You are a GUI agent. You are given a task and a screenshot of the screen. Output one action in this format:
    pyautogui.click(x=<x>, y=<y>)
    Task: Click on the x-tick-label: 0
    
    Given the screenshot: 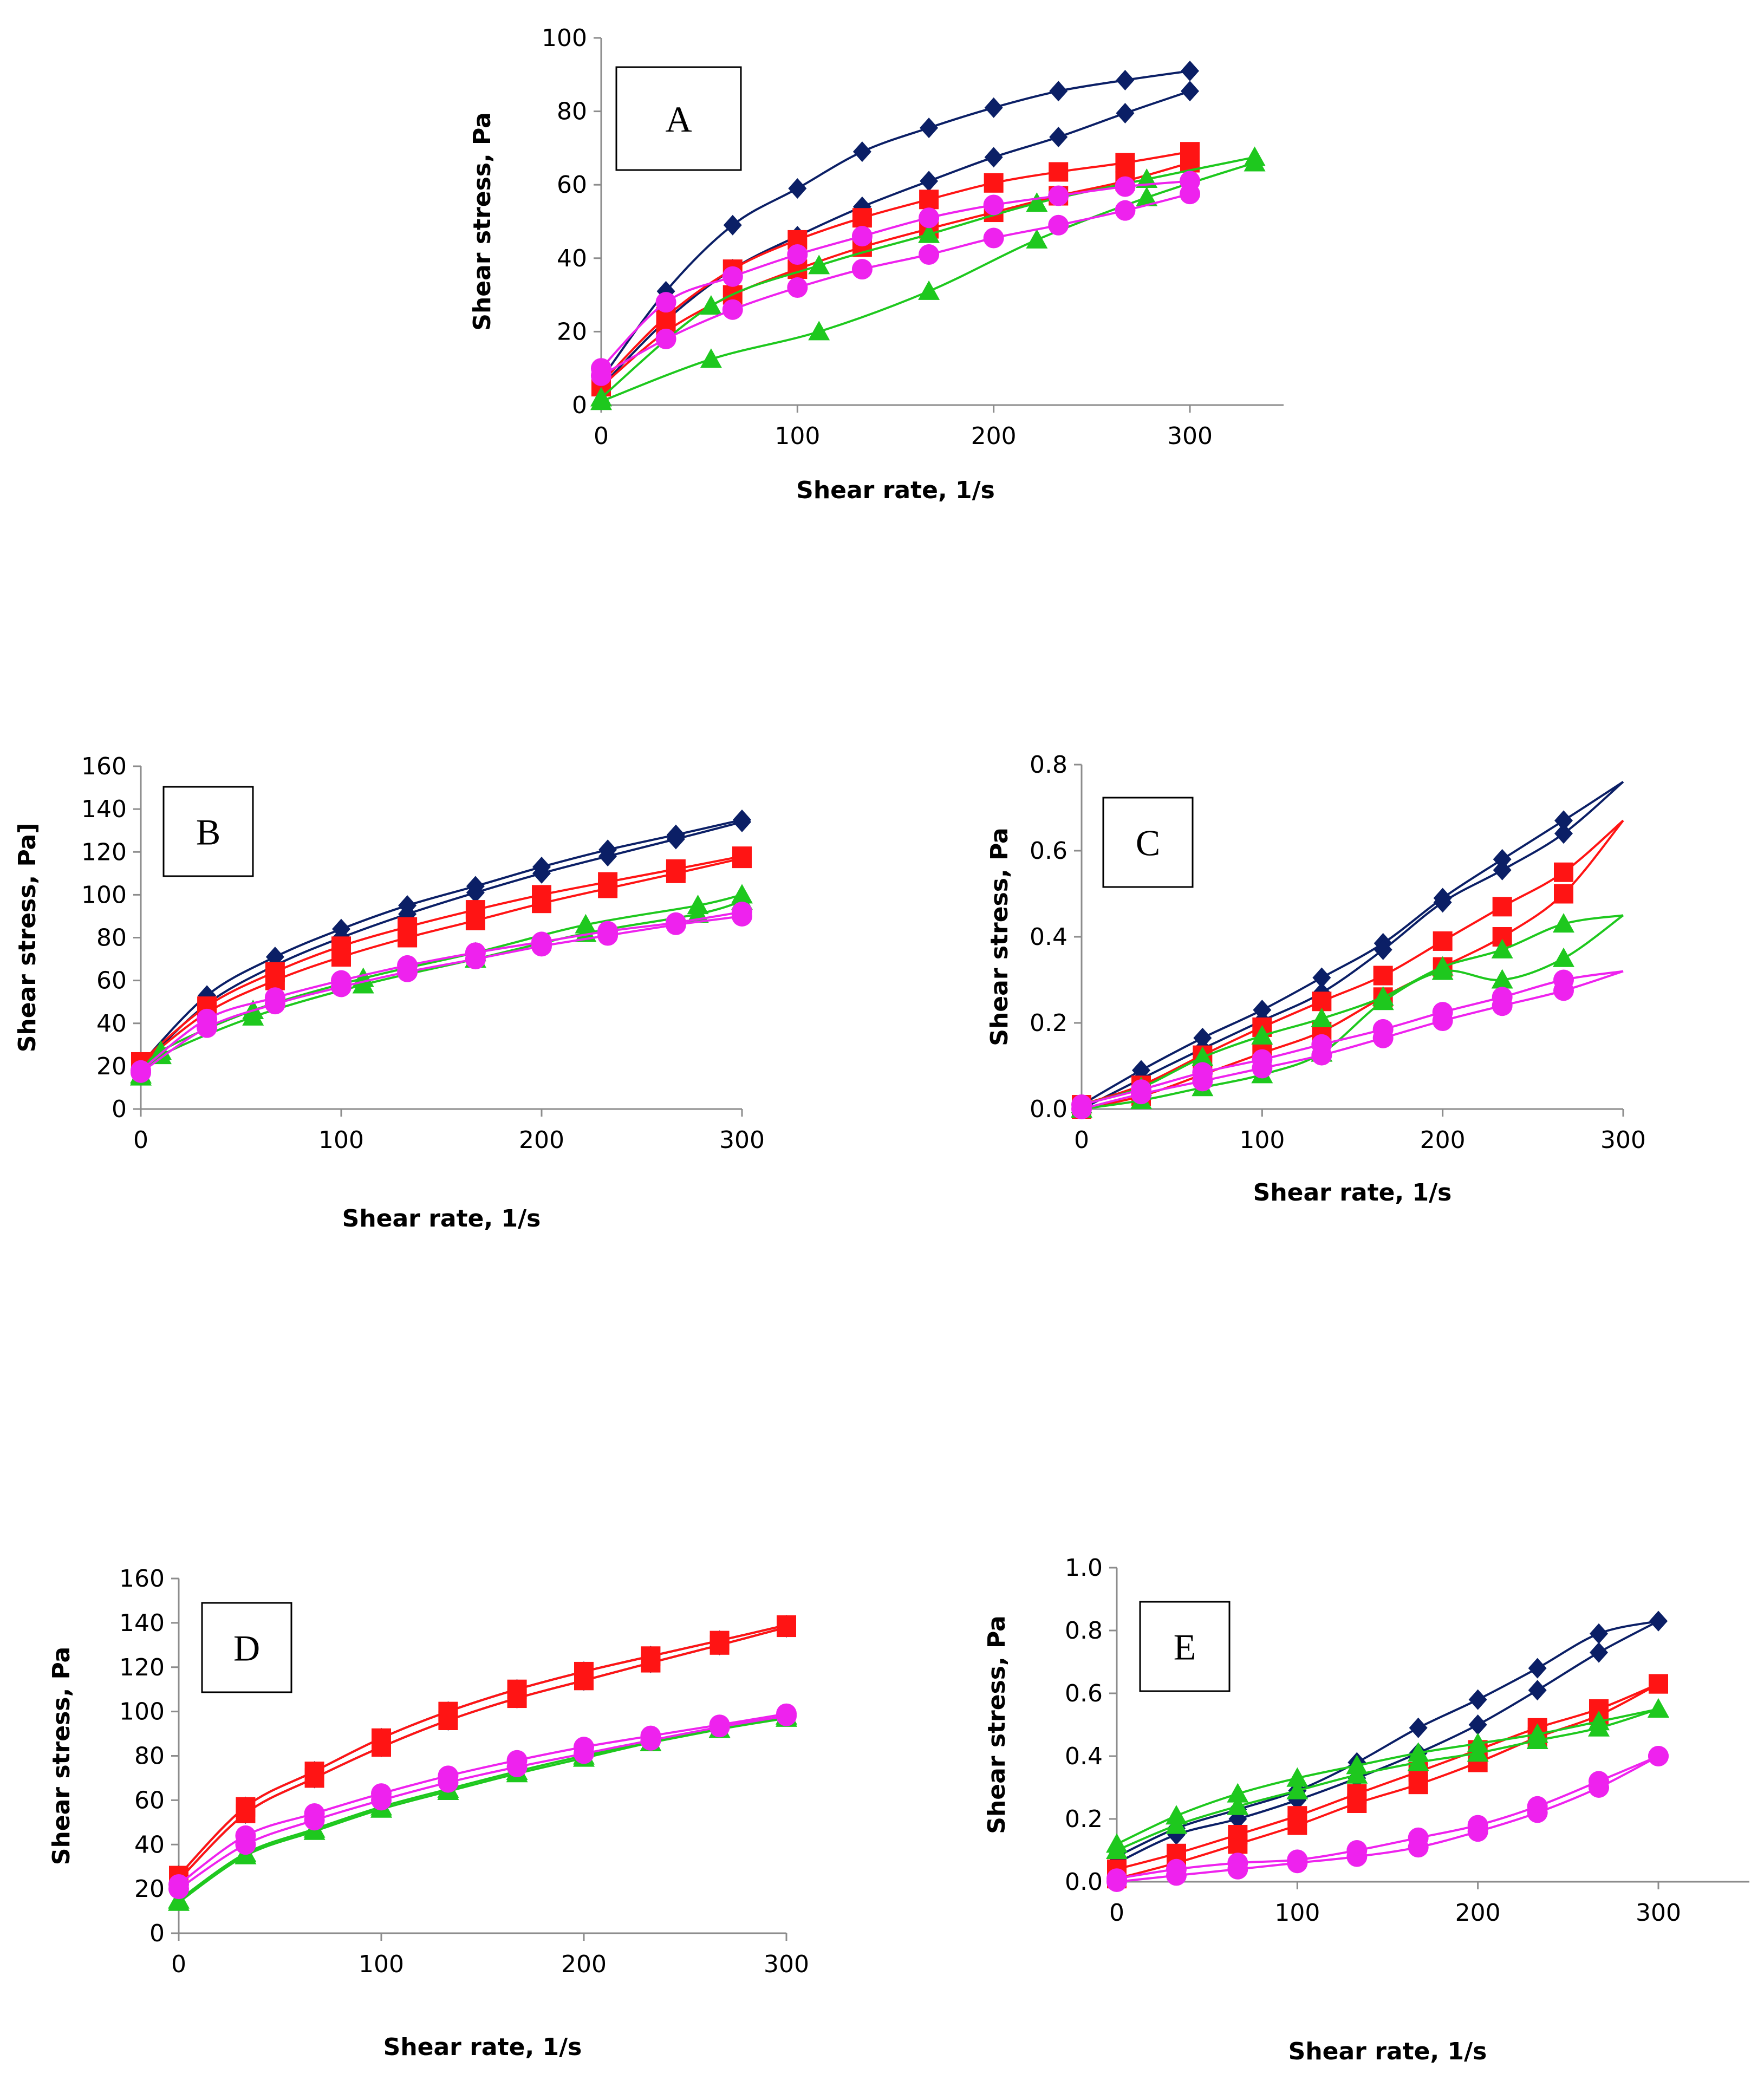 What is the action you would take?
    pyautogui.click(x=140, y=1140)
    